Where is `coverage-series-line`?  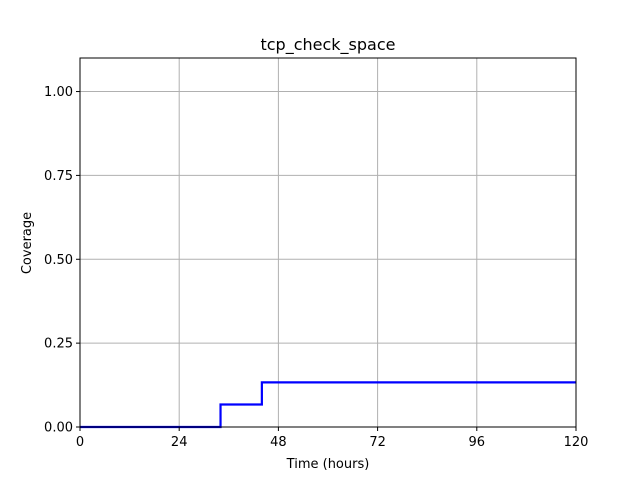
coverage-series-line is located at coordinates (328, 405).